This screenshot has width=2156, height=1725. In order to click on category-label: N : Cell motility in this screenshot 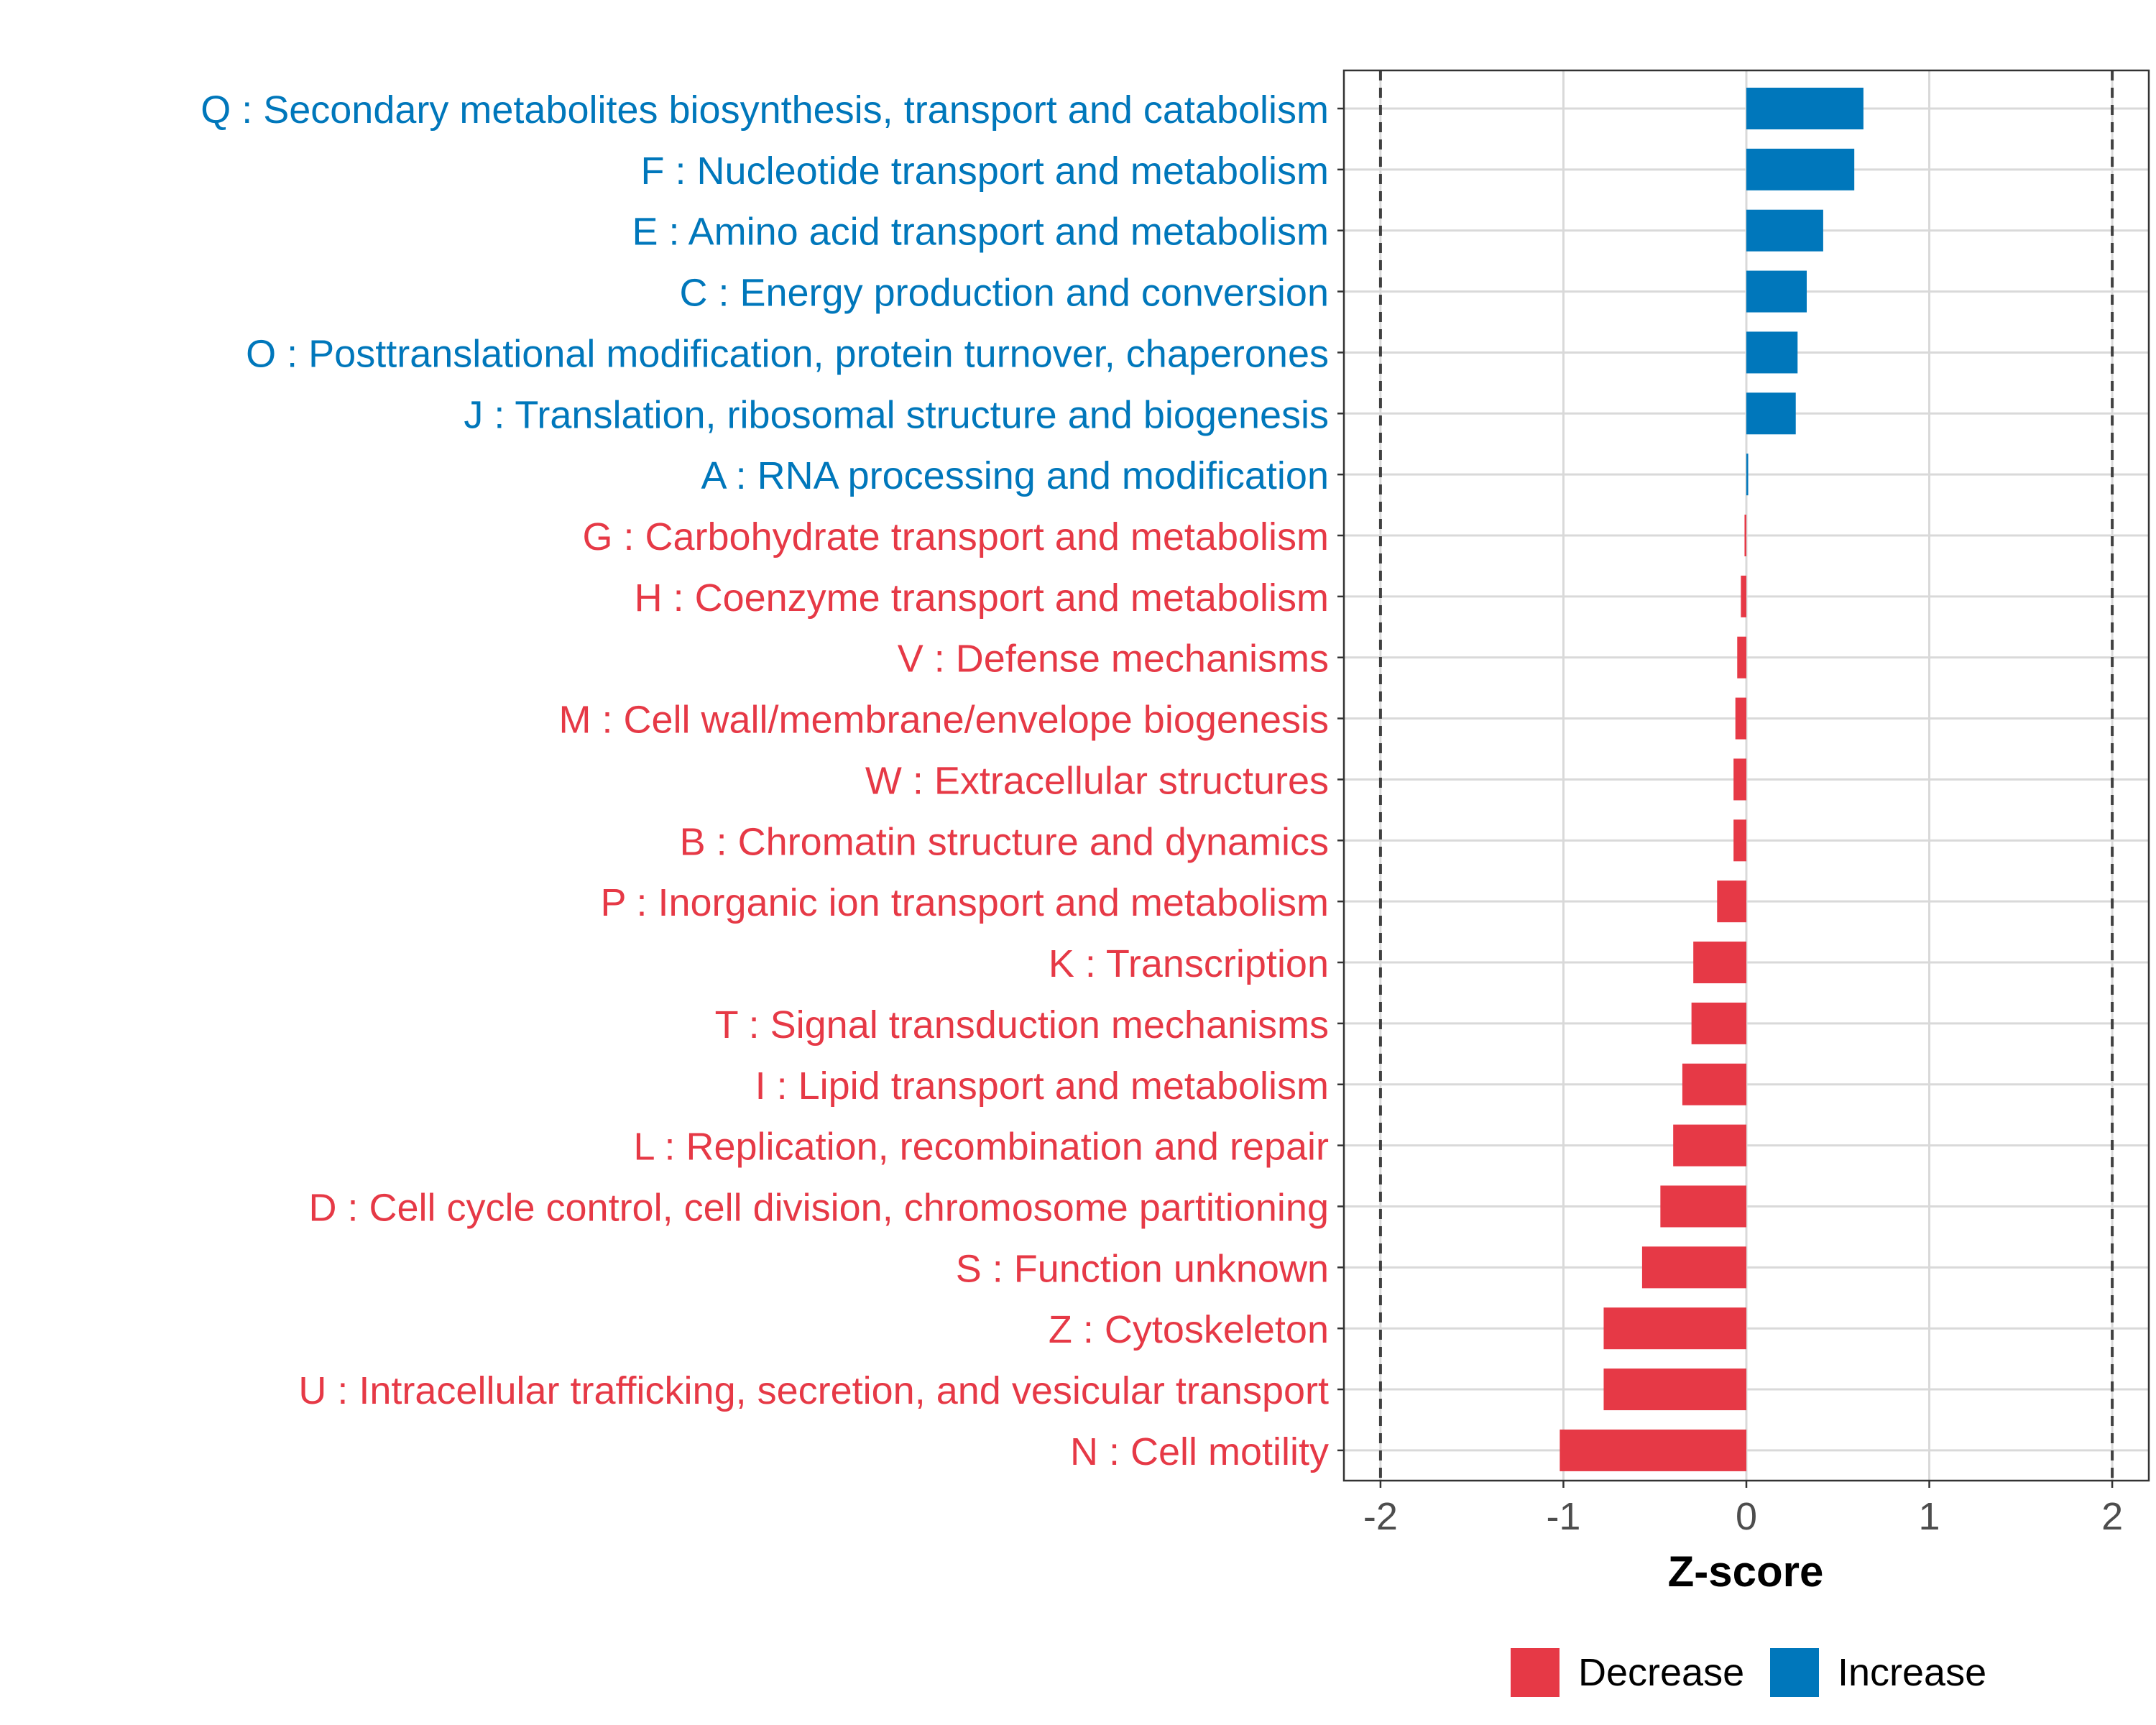, I will do `click(1199, 1451)`.